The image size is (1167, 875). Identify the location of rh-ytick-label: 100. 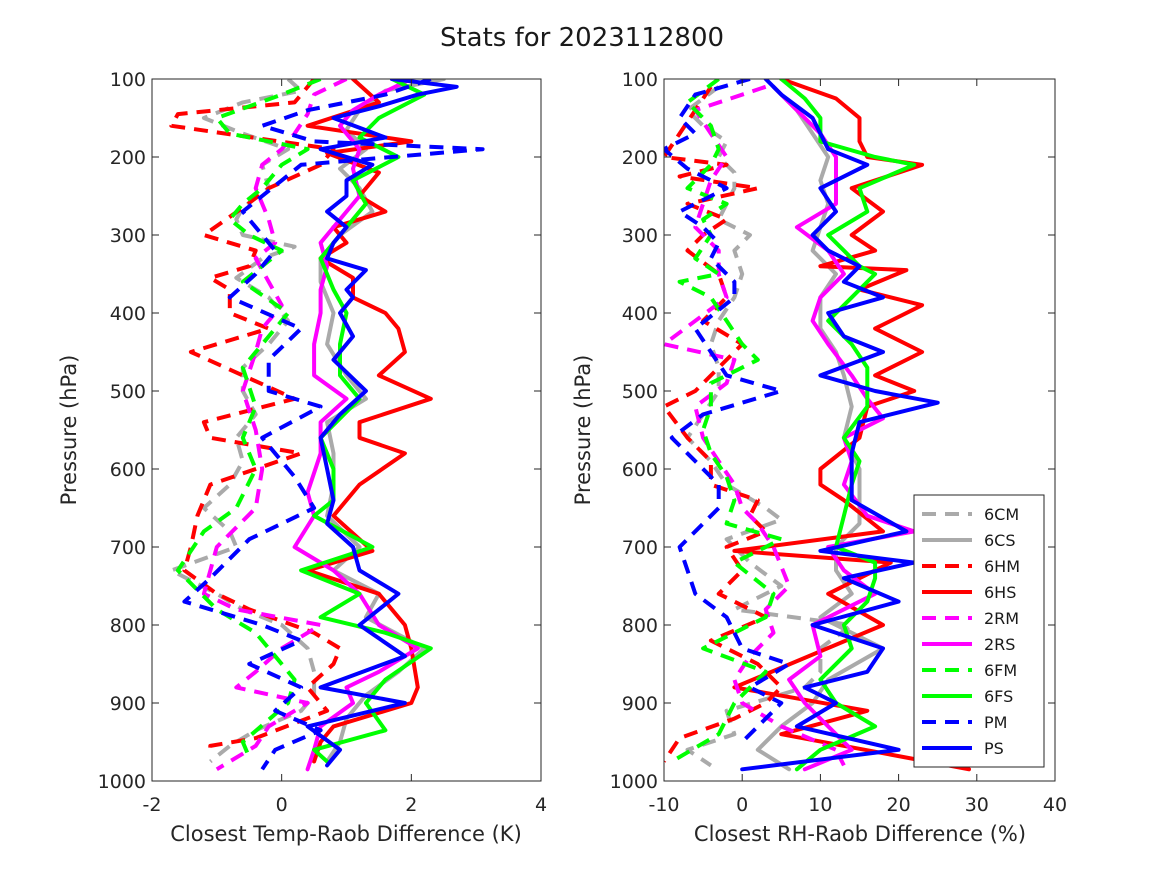
(640, 80).